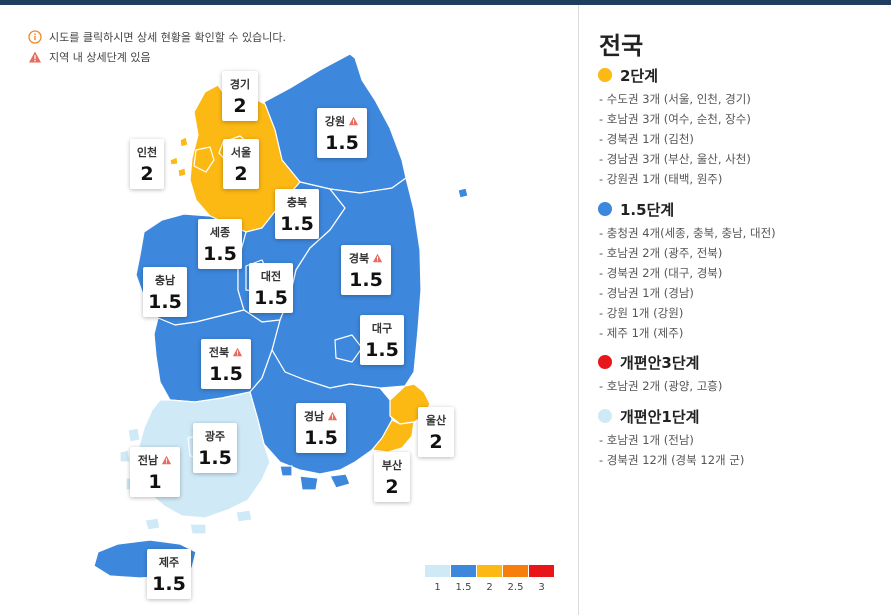 The width and height of the screenshot is (891, 615). What do you see at coordinates (605, 362) in the screenshot?
I see `reform-level-3-dot-icon` at bounding box center [605, 362].